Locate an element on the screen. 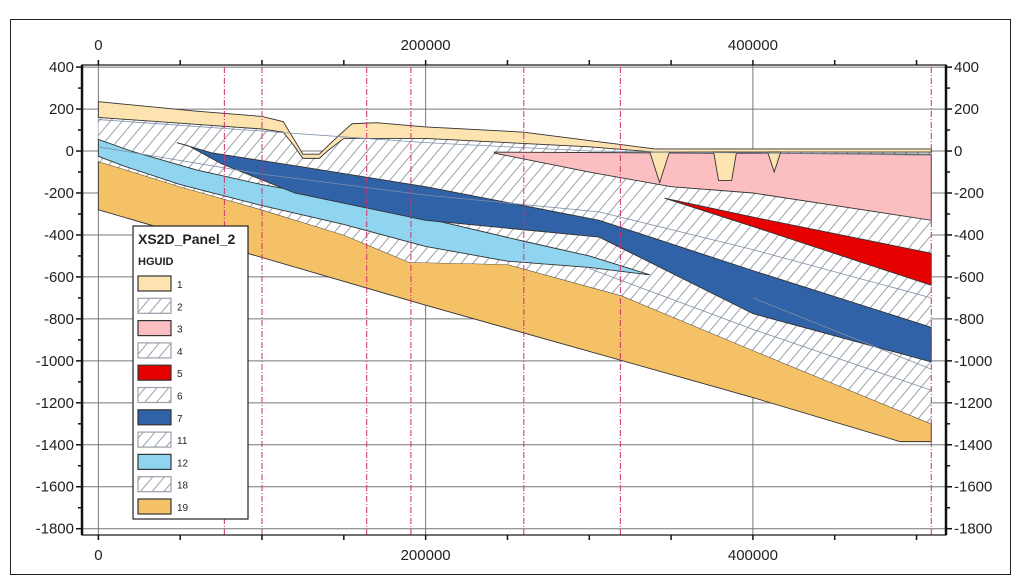 This screenshot has height=582, width=1024. y-tick-label-right: 200 is located at coordinates (966, 109).